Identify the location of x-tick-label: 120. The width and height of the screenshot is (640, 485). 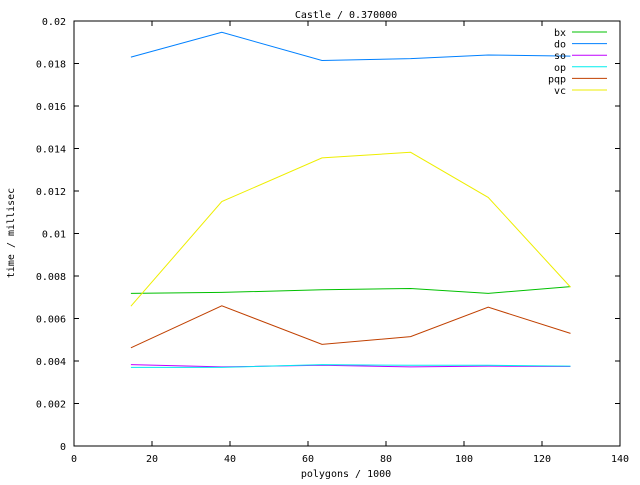
(542, 459).